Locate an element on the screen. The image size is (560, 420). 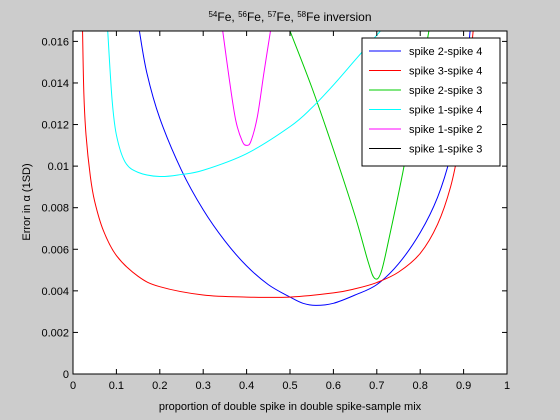
y-tick-label: 0.01 is located at coordinates (58, 167).